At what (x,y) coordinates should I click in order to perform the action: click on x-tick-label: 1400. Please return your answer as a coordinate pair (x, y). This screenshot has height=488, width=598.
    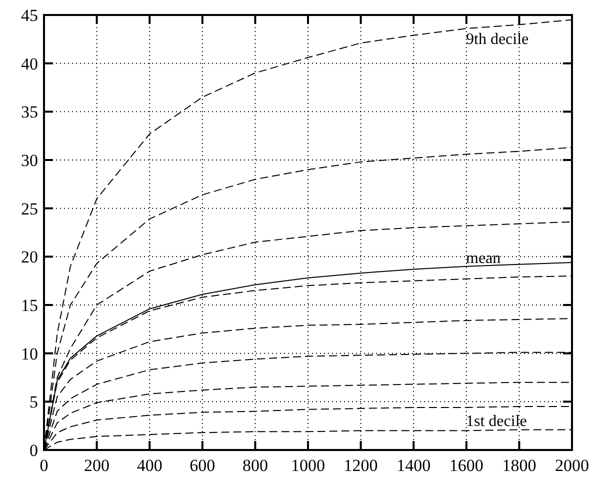
    Looking at the image, I should click on (413, 465).